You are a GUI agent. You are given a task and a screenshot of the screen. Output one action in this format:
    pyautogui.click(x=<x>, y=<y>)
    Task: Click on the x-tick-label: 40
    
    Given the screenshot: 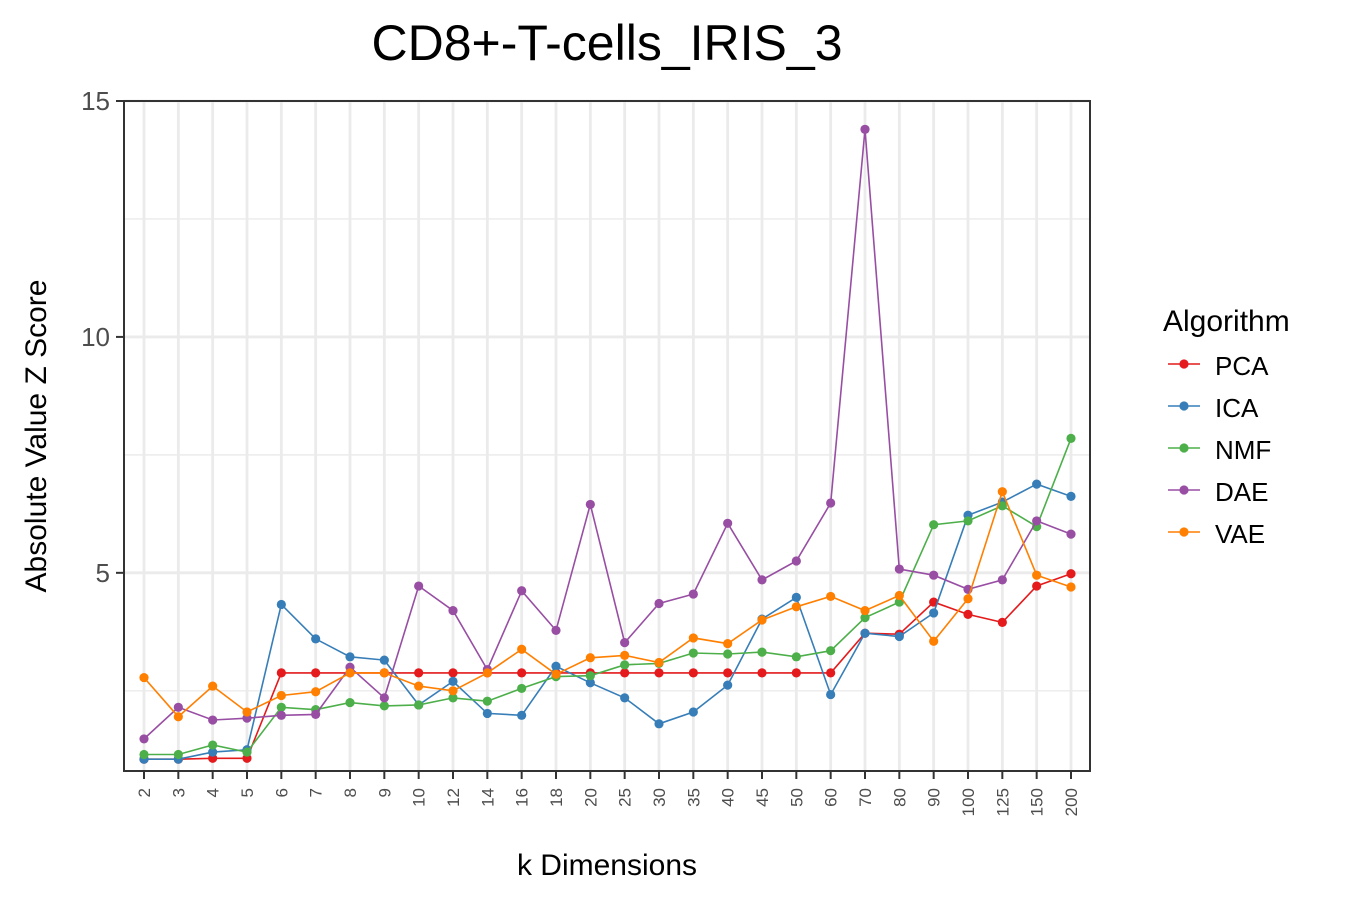 What is the action you would take?
    pyautogui.click(x=728, y=797)
    